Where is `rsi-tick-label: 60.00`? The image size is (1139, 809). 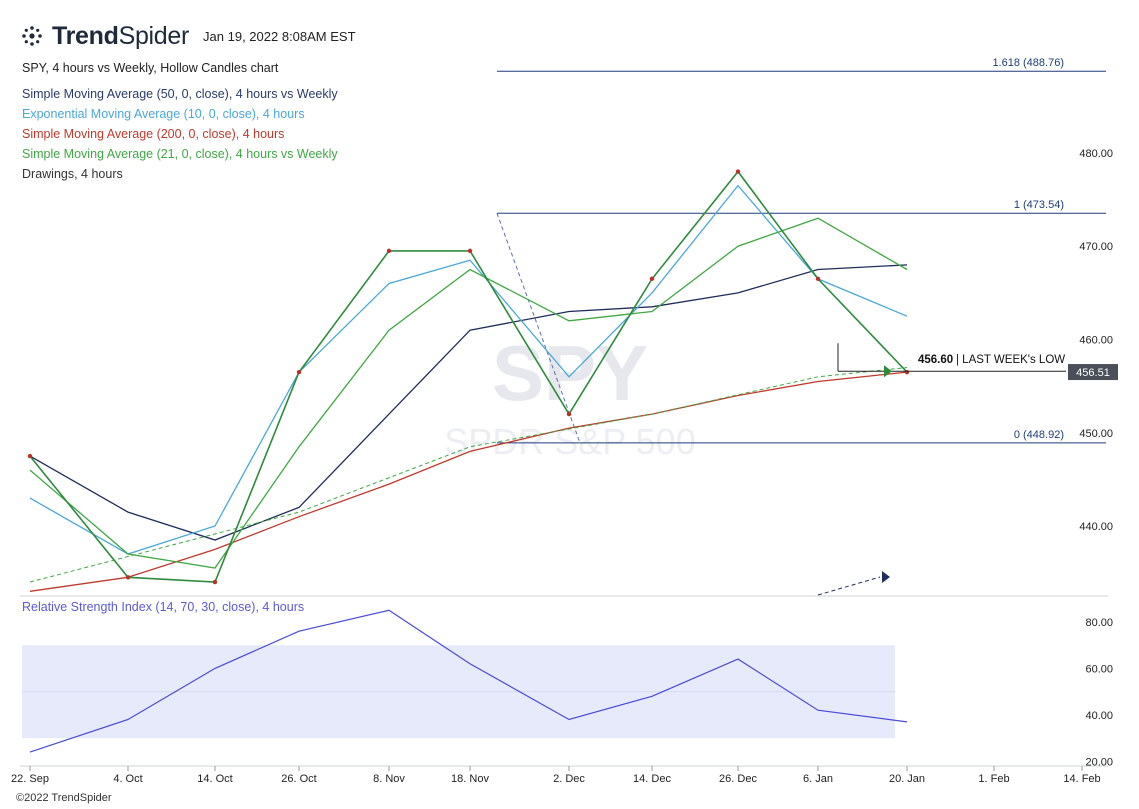
rsi-tick-label: 60.00 is located at coordinates (1099, 669).